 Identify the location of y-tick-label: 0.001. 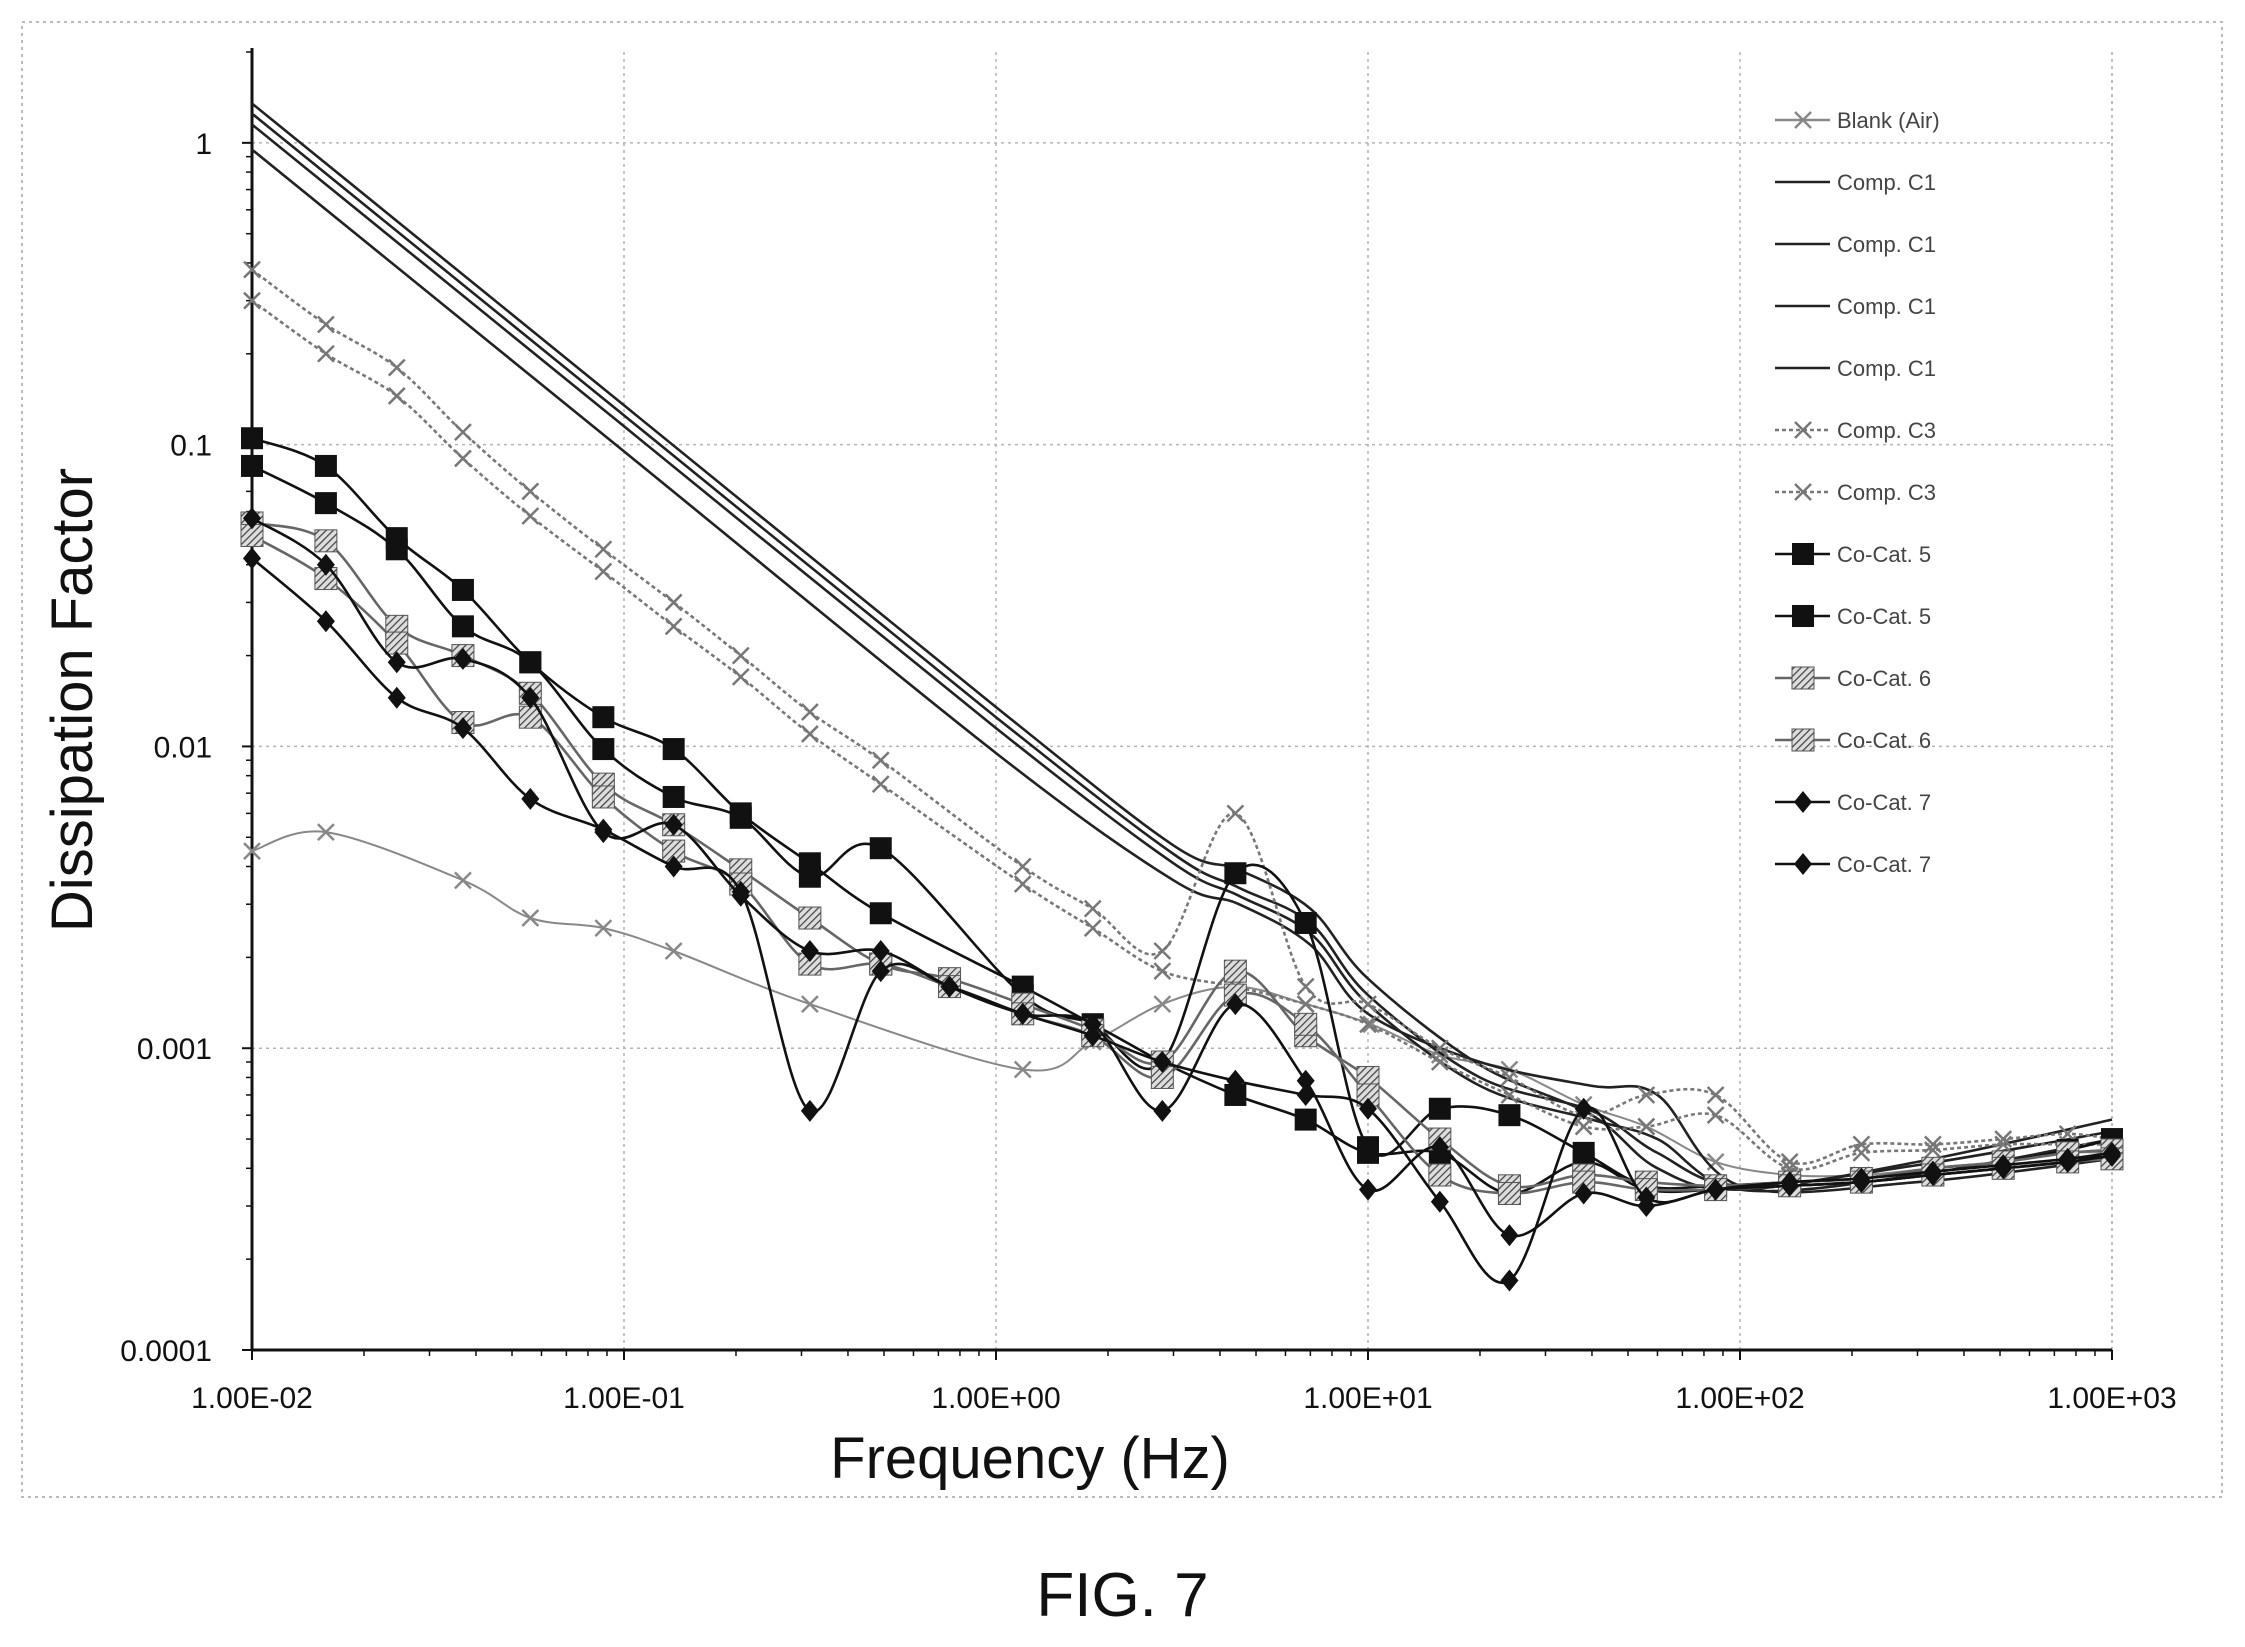
(174, 1049).